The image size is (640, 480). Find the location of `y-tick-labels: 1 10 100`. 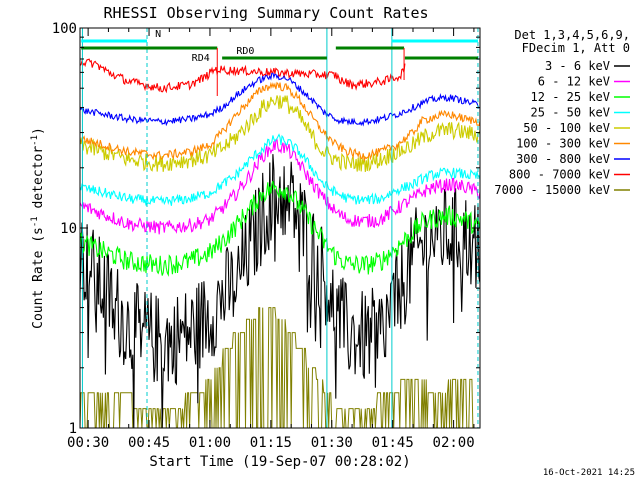

y-tick-labels: 1 10 100 is located at coordinates (64, 229).